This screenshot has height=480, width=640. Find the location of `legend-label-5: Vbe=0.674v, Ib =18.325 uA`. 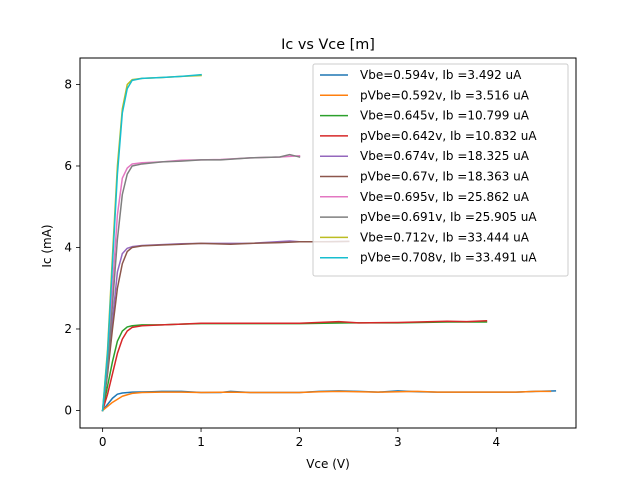

legend-label-5: Vbe=0.674v, Ib =18.325 uA is located at coordinates (445, 156).